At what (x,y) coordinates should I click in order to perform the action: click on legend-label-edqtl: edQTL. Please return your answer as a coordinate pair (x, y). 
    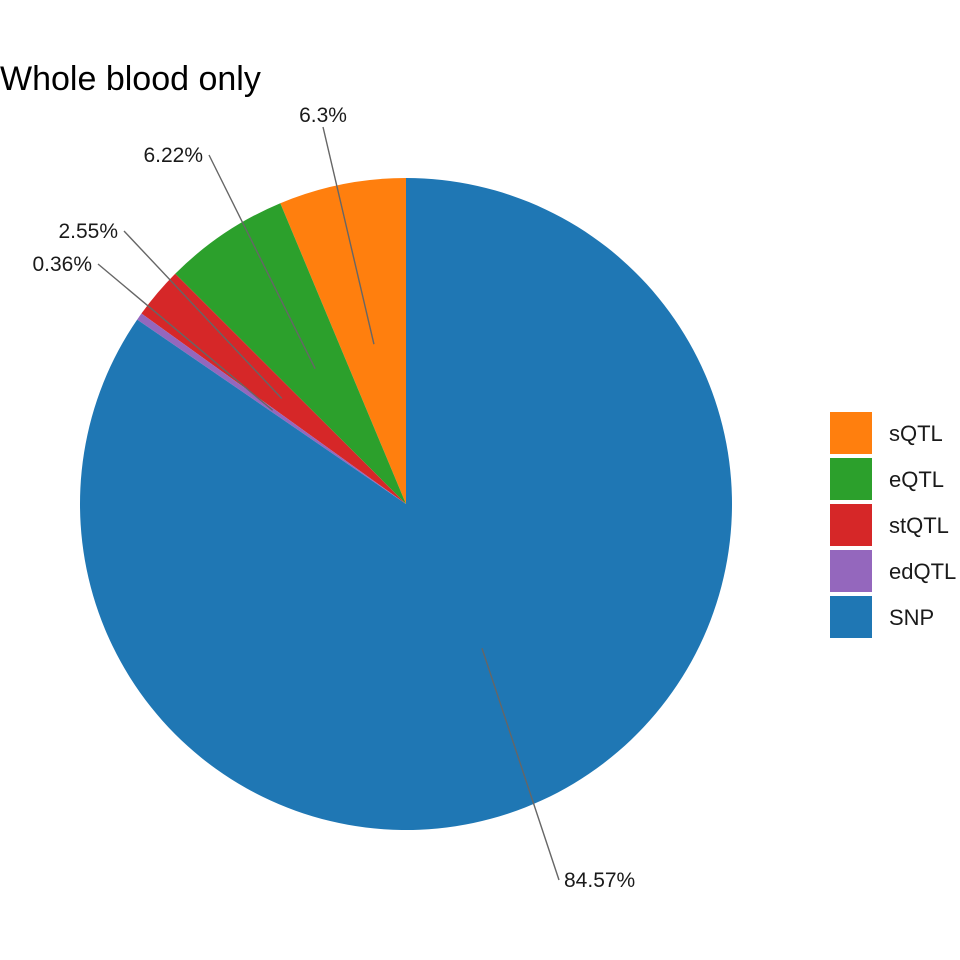
    Looking at the image, I should click on (922, 571).